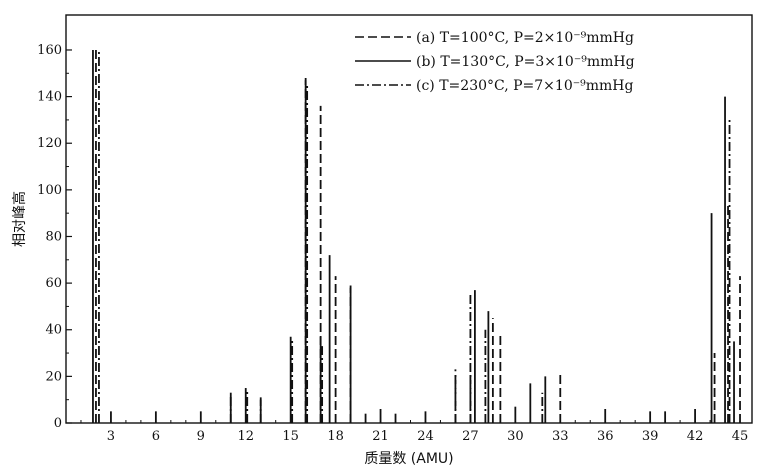 The height and width of the screenshot is (469, 758). Describe the element at coordinates (605, 436) in the screenshot. I see `x-tick-label: 36` at that location.